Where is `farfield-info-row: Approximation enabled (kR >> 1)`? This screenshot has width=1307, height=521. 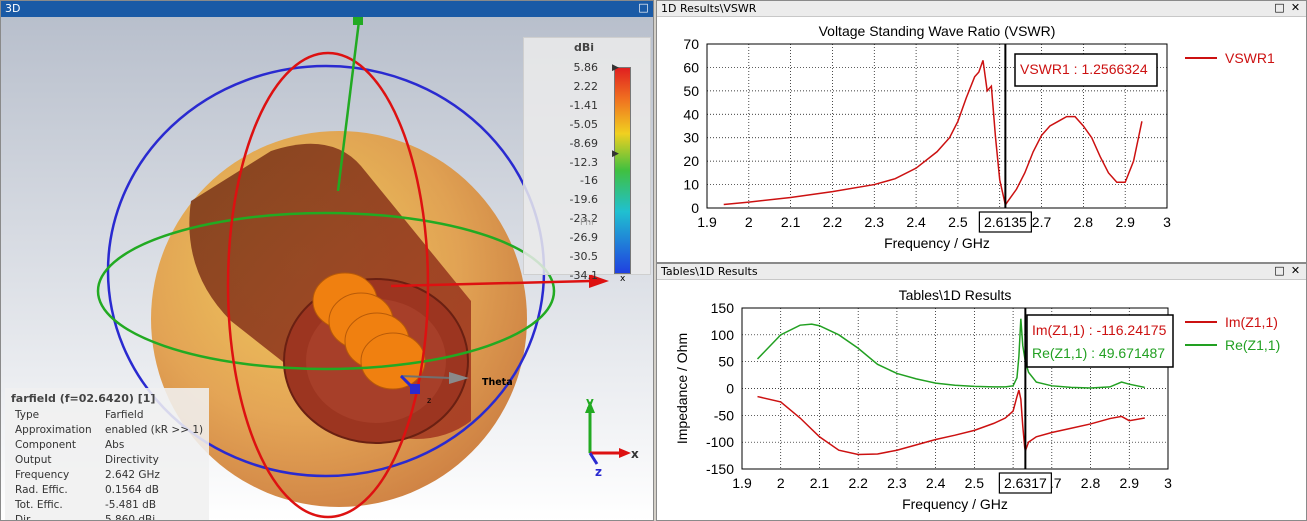
farfield-info-row: Approximation enabled (kR >> 1) is located at coordinates (107, 430).